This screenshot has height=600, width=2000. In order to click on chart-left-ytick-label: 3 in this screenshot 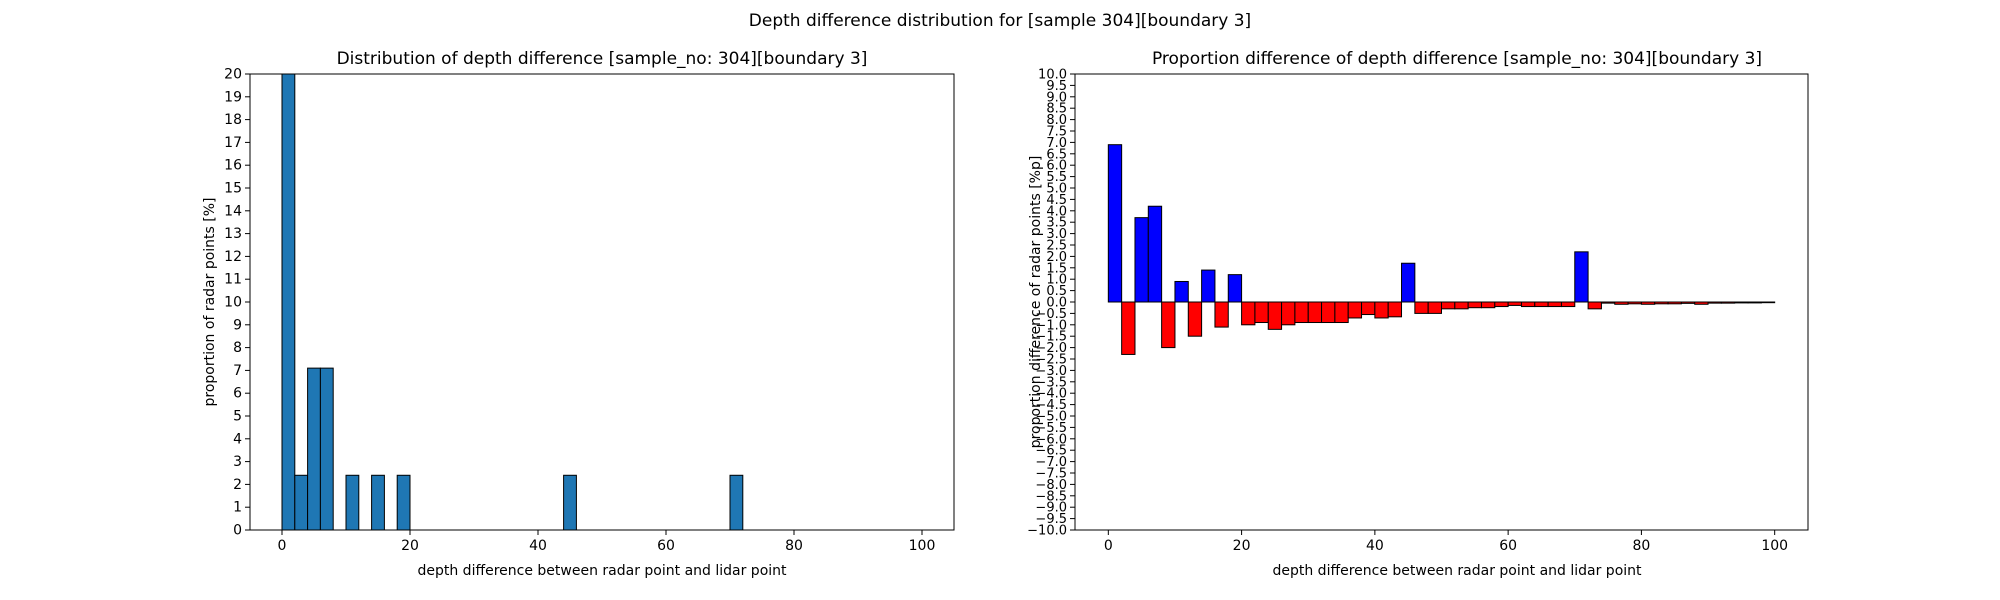, I will do `click(237, 462)`.